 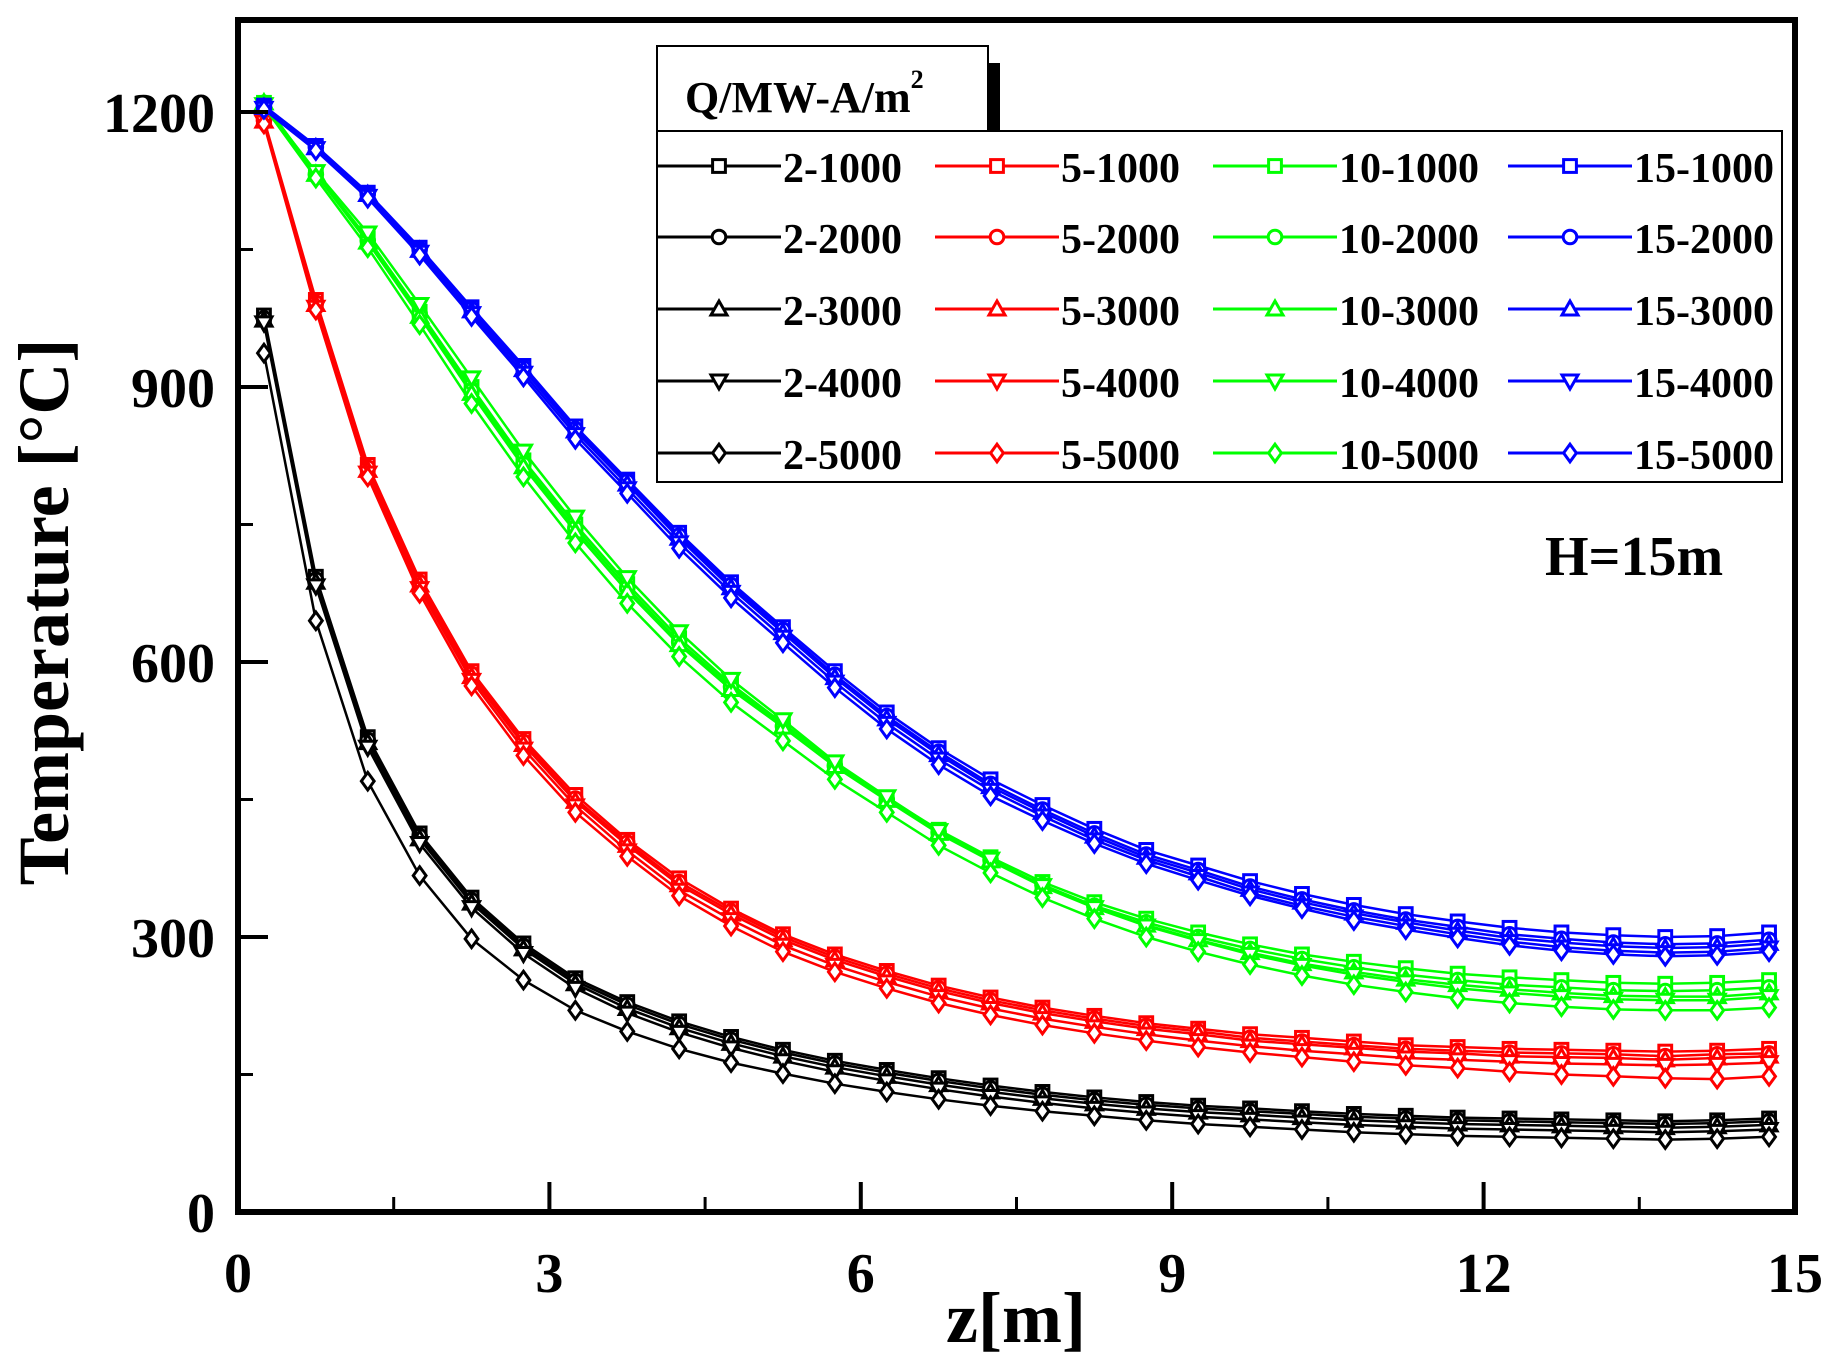 What do you see at coordinates (1120, 456) in the screenshot?
I see `legend-label: 5-5000` at bounding box center [1120, 456].